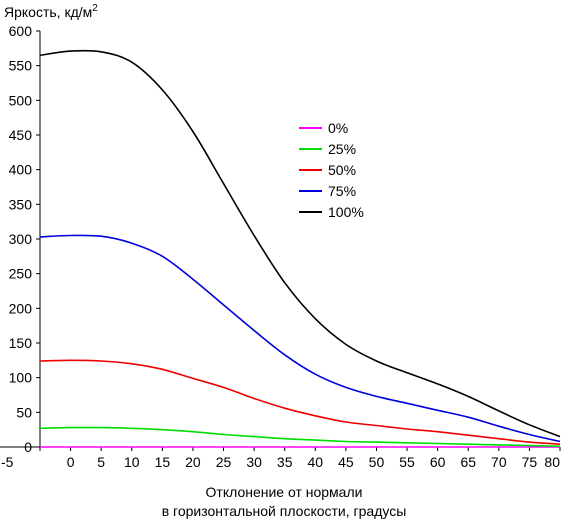  Describe the element at coordinates (342, 170) in the screenshot. I see `legend-label-50pct: 50%` at that location.